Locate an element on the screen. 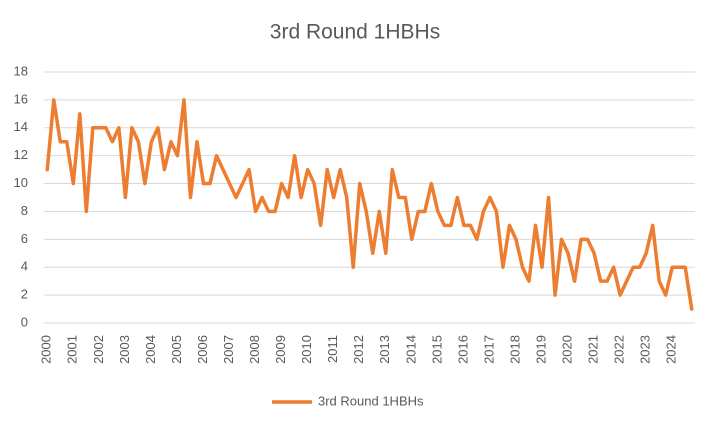  x-tick-label: 2019 is located at coordinates (540, 349).